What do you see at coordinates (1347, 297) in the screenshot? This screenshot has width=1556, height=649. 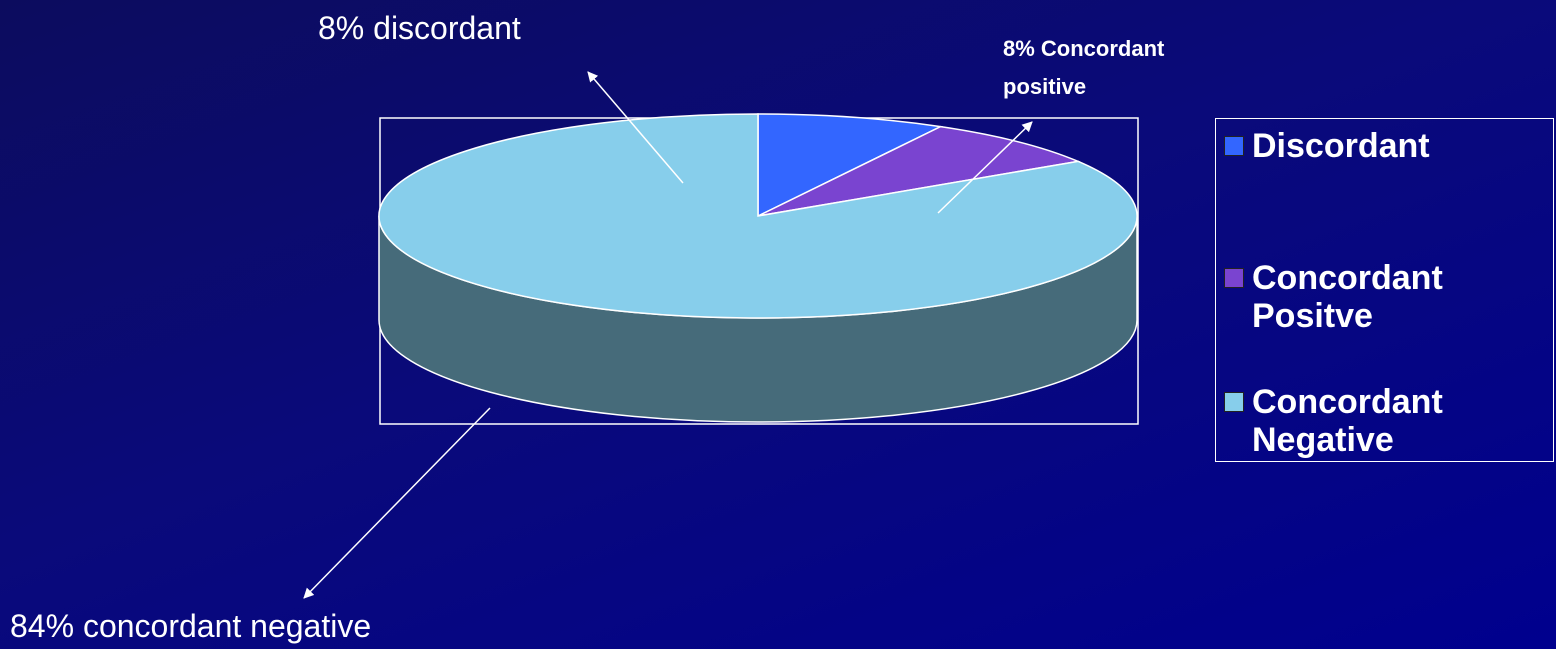 I see `legend-label: Concordant Positve` at bounding box center [1347, 297].